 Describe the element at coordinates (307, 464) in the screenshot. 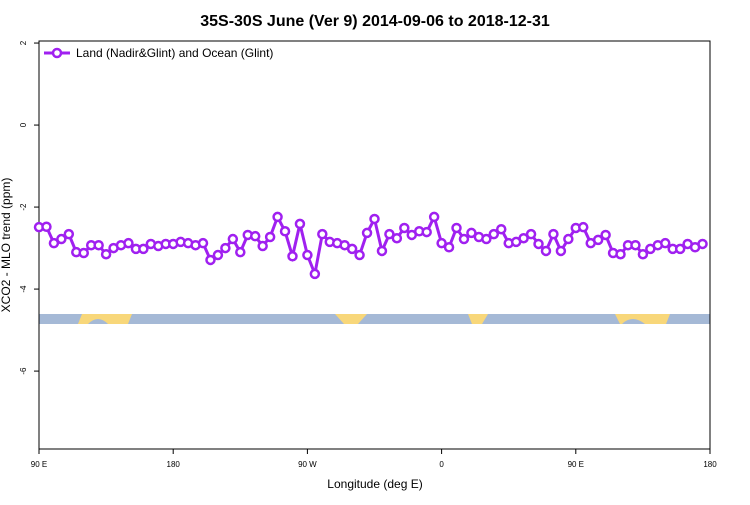

I see `x-tick-label: 90 W` at that location.